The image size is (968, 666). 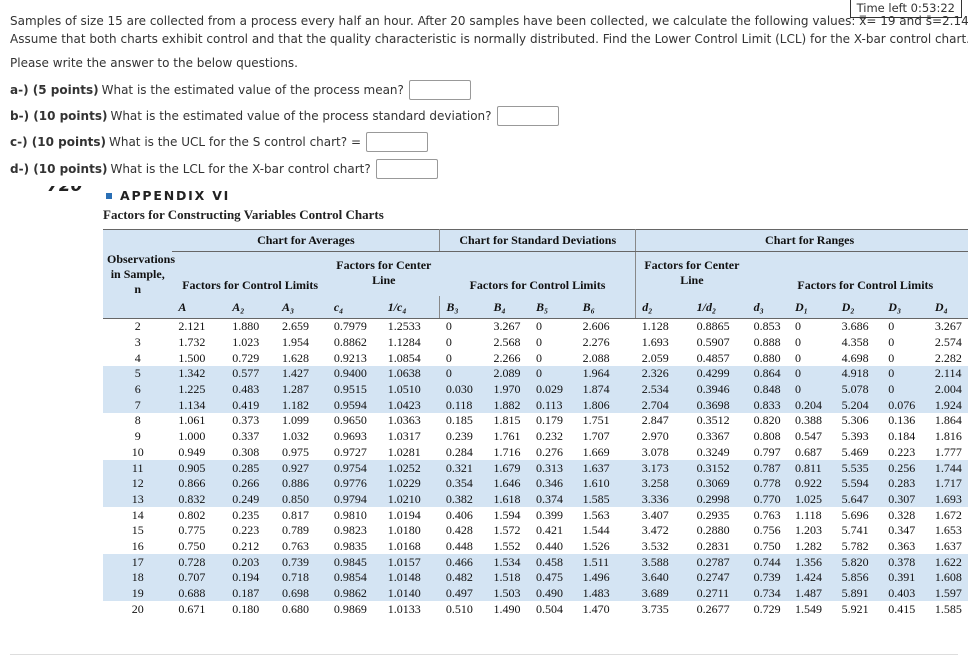 I want to click on sample-size: 6, so click(x=138, y=389).